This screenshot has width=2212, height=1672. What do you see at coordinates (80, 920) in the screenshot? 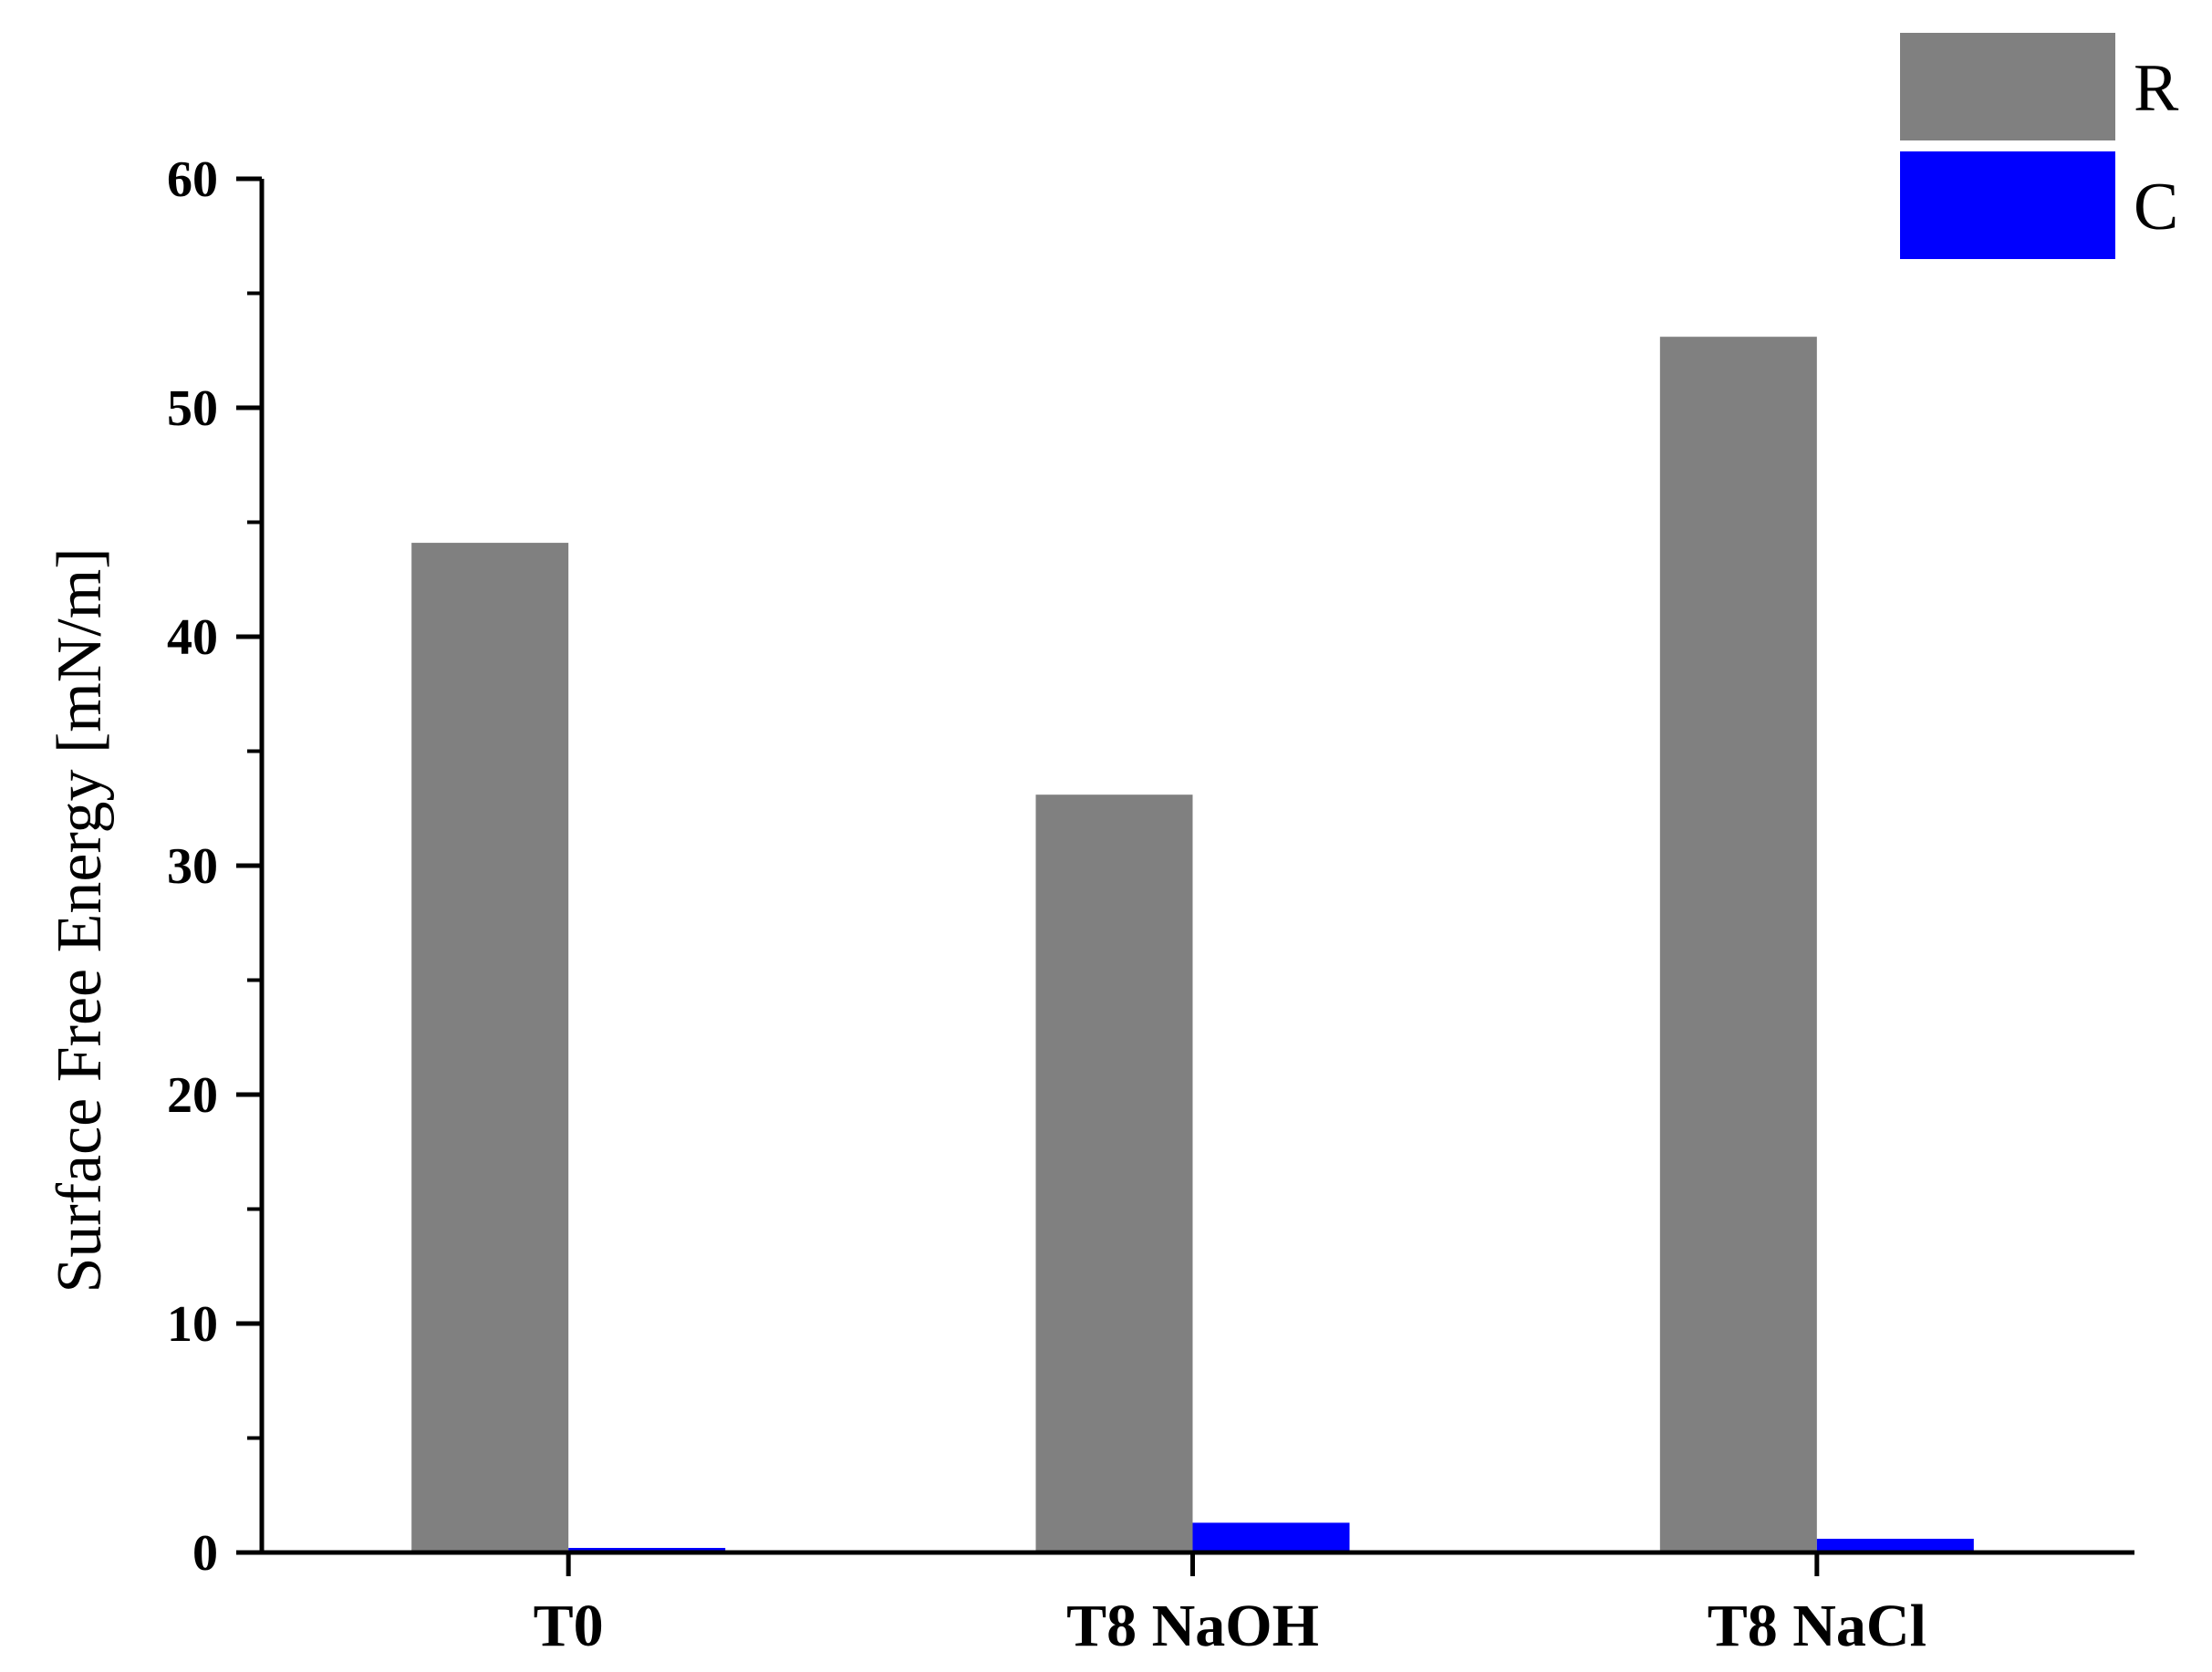
I see `y-axis-label: Surface Free Energy [mN/m]` at bounding box center [80, 920].